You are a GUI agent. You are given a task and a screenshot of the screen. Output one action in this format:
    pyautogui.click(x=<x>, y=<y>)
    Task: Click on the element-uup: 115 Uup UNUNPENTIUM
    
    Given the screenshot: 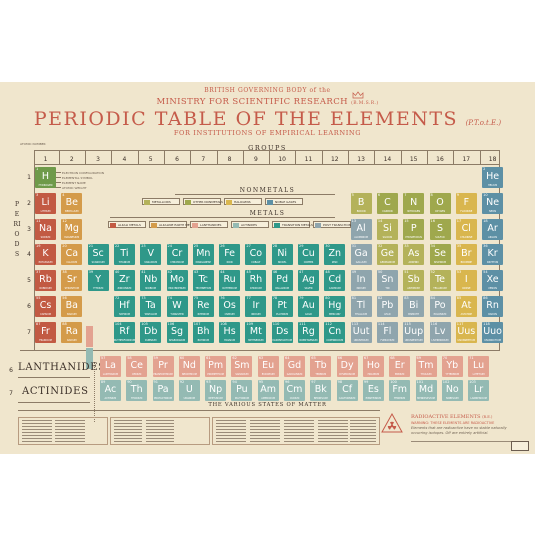 What is the action you would take?
    pyautogui.click(x=414, y=332)
    